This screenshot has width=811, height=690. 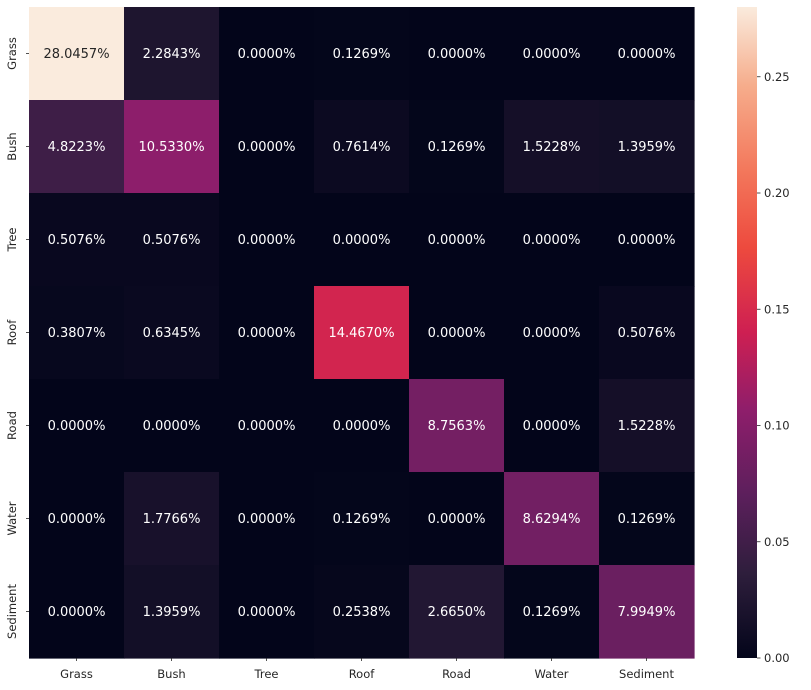 I want to click on y-tick-label: Grass, so click(x=12, y=53).